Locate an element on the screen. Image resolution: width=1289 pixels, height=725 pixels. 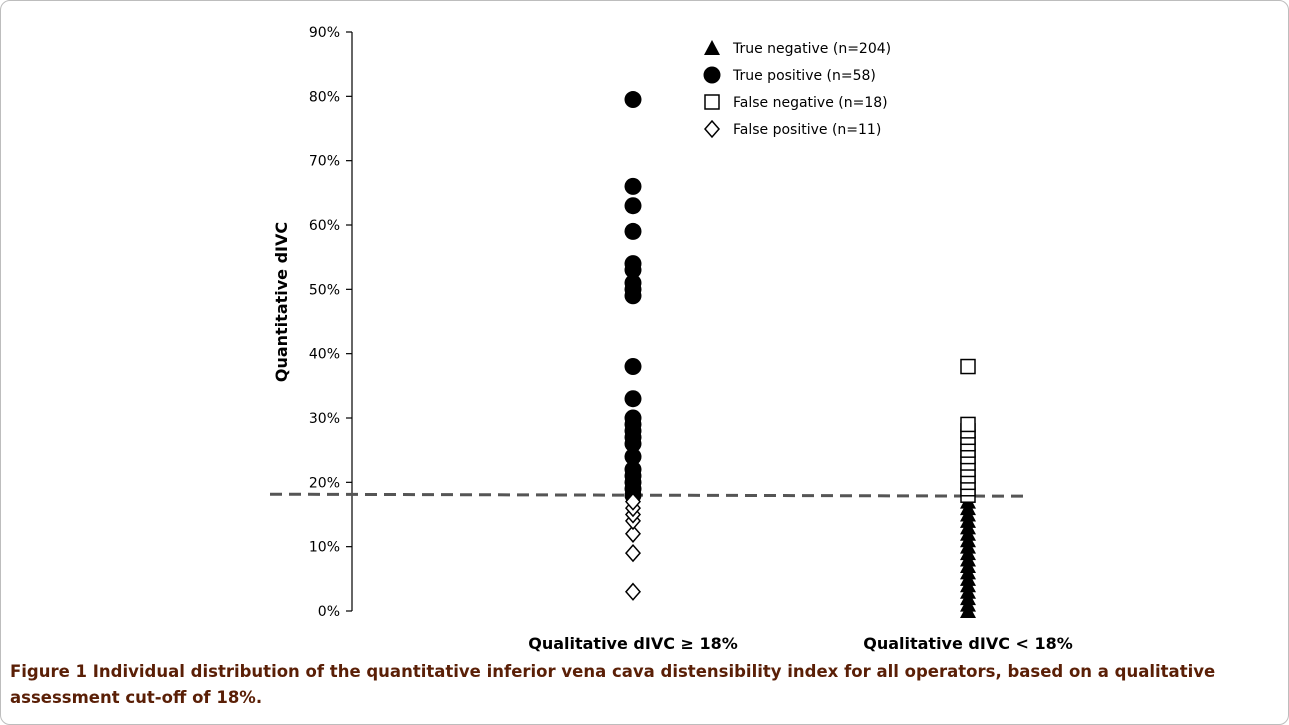
legend-true-positive-marker is located at coordinates (712, 75).